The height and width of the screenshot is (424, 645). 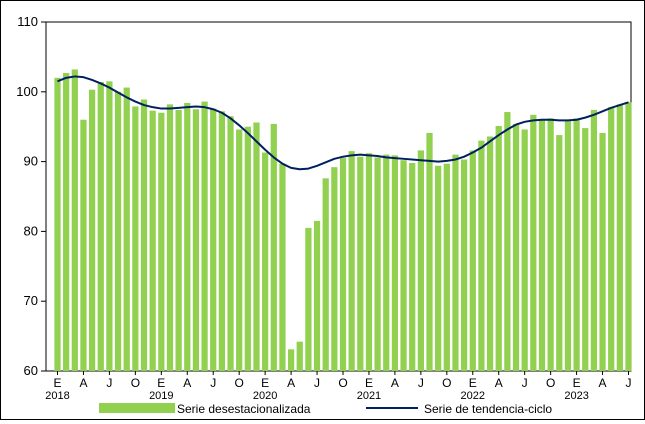 What do you see at coordinates (31, 370) in the screenshot?
I see `y-tick-label: 60` at bounding box center [31, 370].